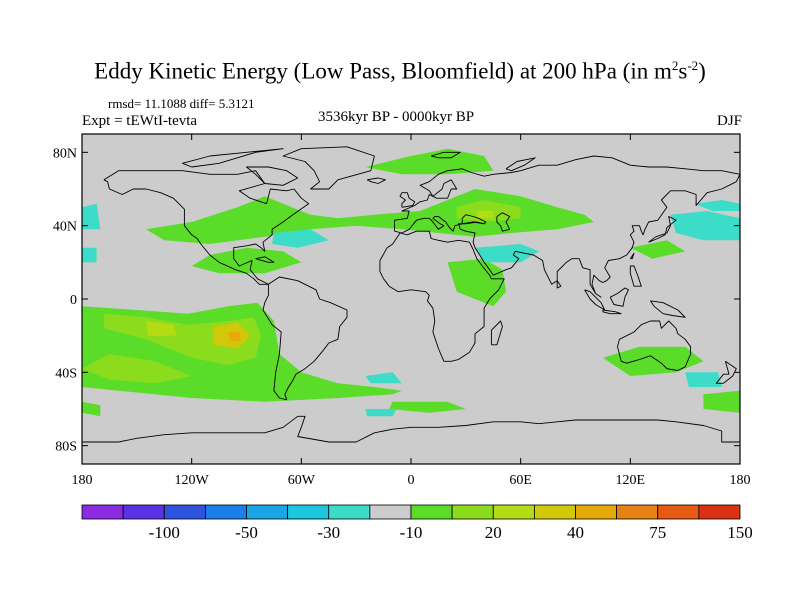 The height and width of the screenshot is (600, 800). I want to click on coastline-new-guinea, so click(668, 309).